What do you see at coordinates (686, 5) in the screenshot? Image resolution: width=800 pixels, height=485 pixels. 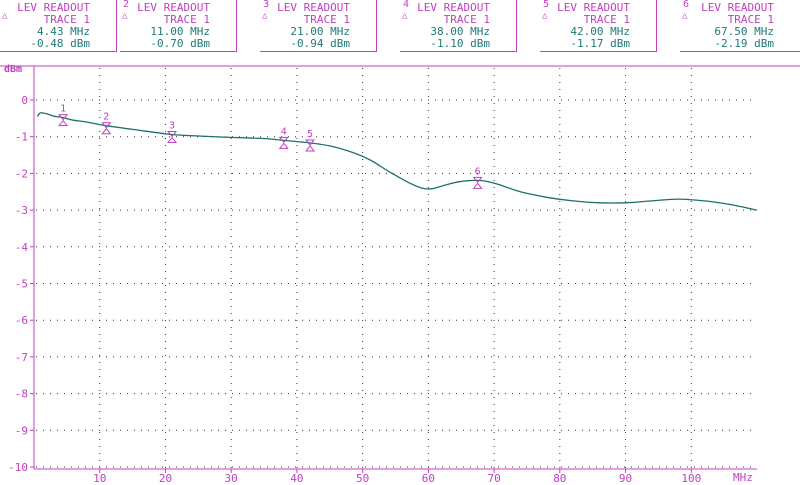 I see `readout-index: 6` at bounding box center [686, 5].